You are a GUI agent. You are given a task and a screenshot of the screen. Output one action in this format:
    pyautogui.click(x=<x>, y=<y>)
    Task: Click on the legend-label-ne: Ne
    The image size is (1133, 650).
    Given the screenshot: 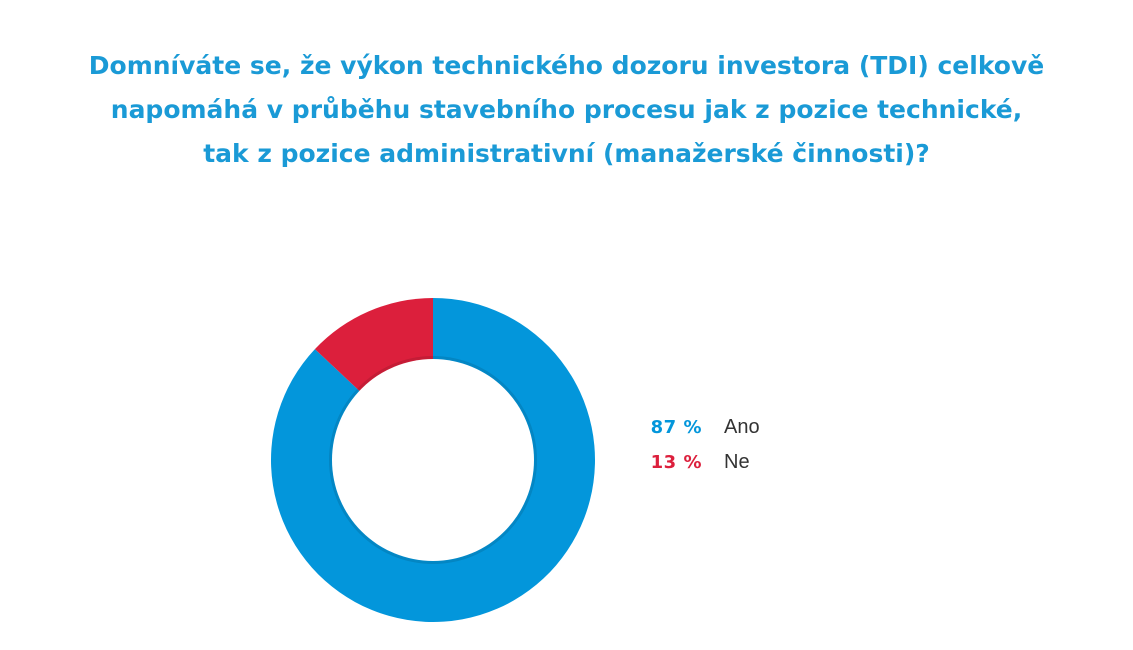 What is the action you would take?
    pyautogui.click(x=737, y=462)
    